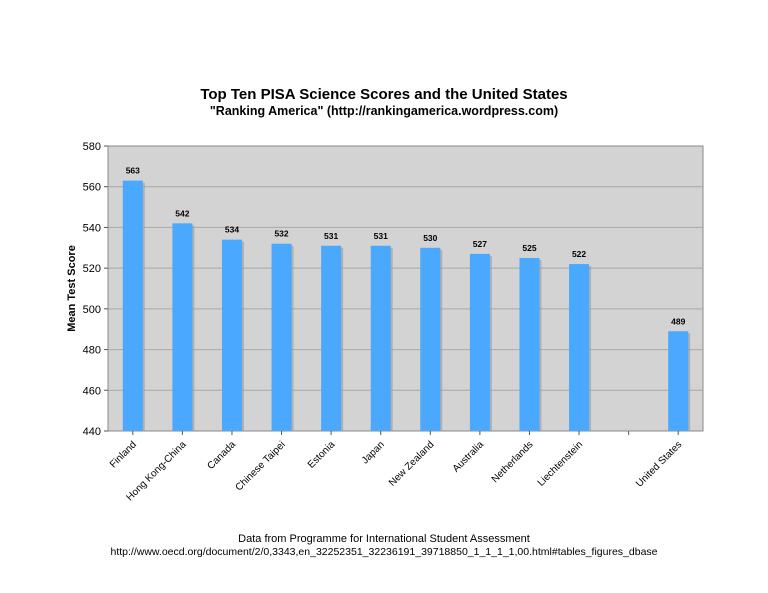 This screenshot has height=593, width=768. Describe the element at coordinates (92, 269) in the screenshot. I see `y-tick-label: 520` at that location.